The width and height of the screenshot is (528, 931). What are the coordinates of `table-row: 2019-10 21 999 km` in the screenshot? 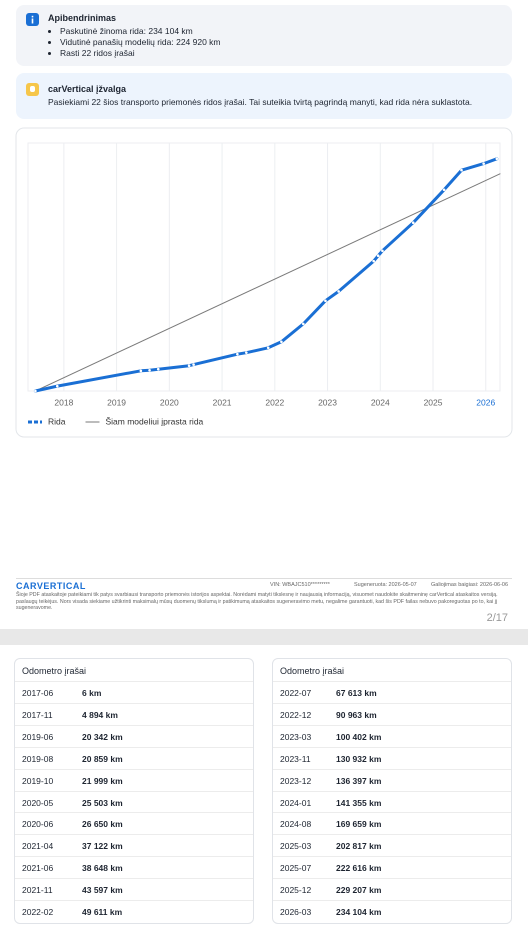 It's located at (134, 779).